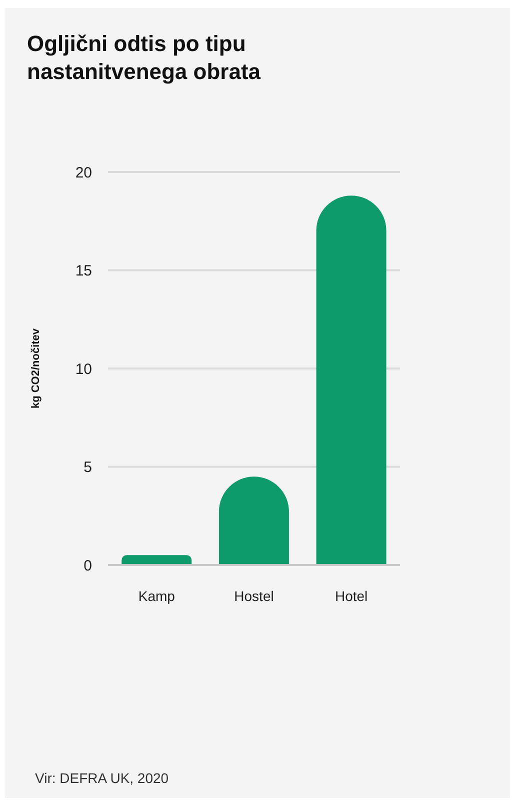 This screenshot has height=803, width=515. Describe the element at coordinates (157, 596) in the screenshot. I see `x-tick-label: Kamp` at that location.